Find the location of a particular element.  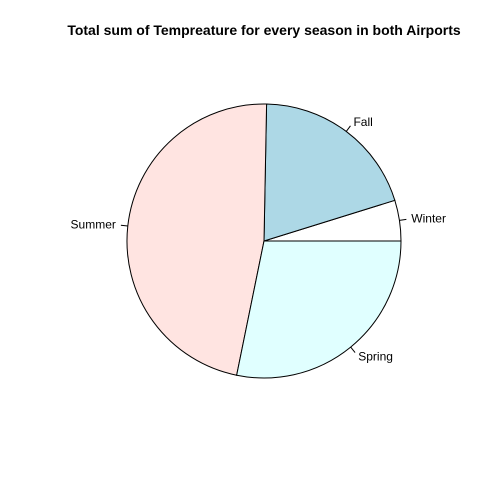

pie-label-tick-fall is located at coordinates (348, 128).